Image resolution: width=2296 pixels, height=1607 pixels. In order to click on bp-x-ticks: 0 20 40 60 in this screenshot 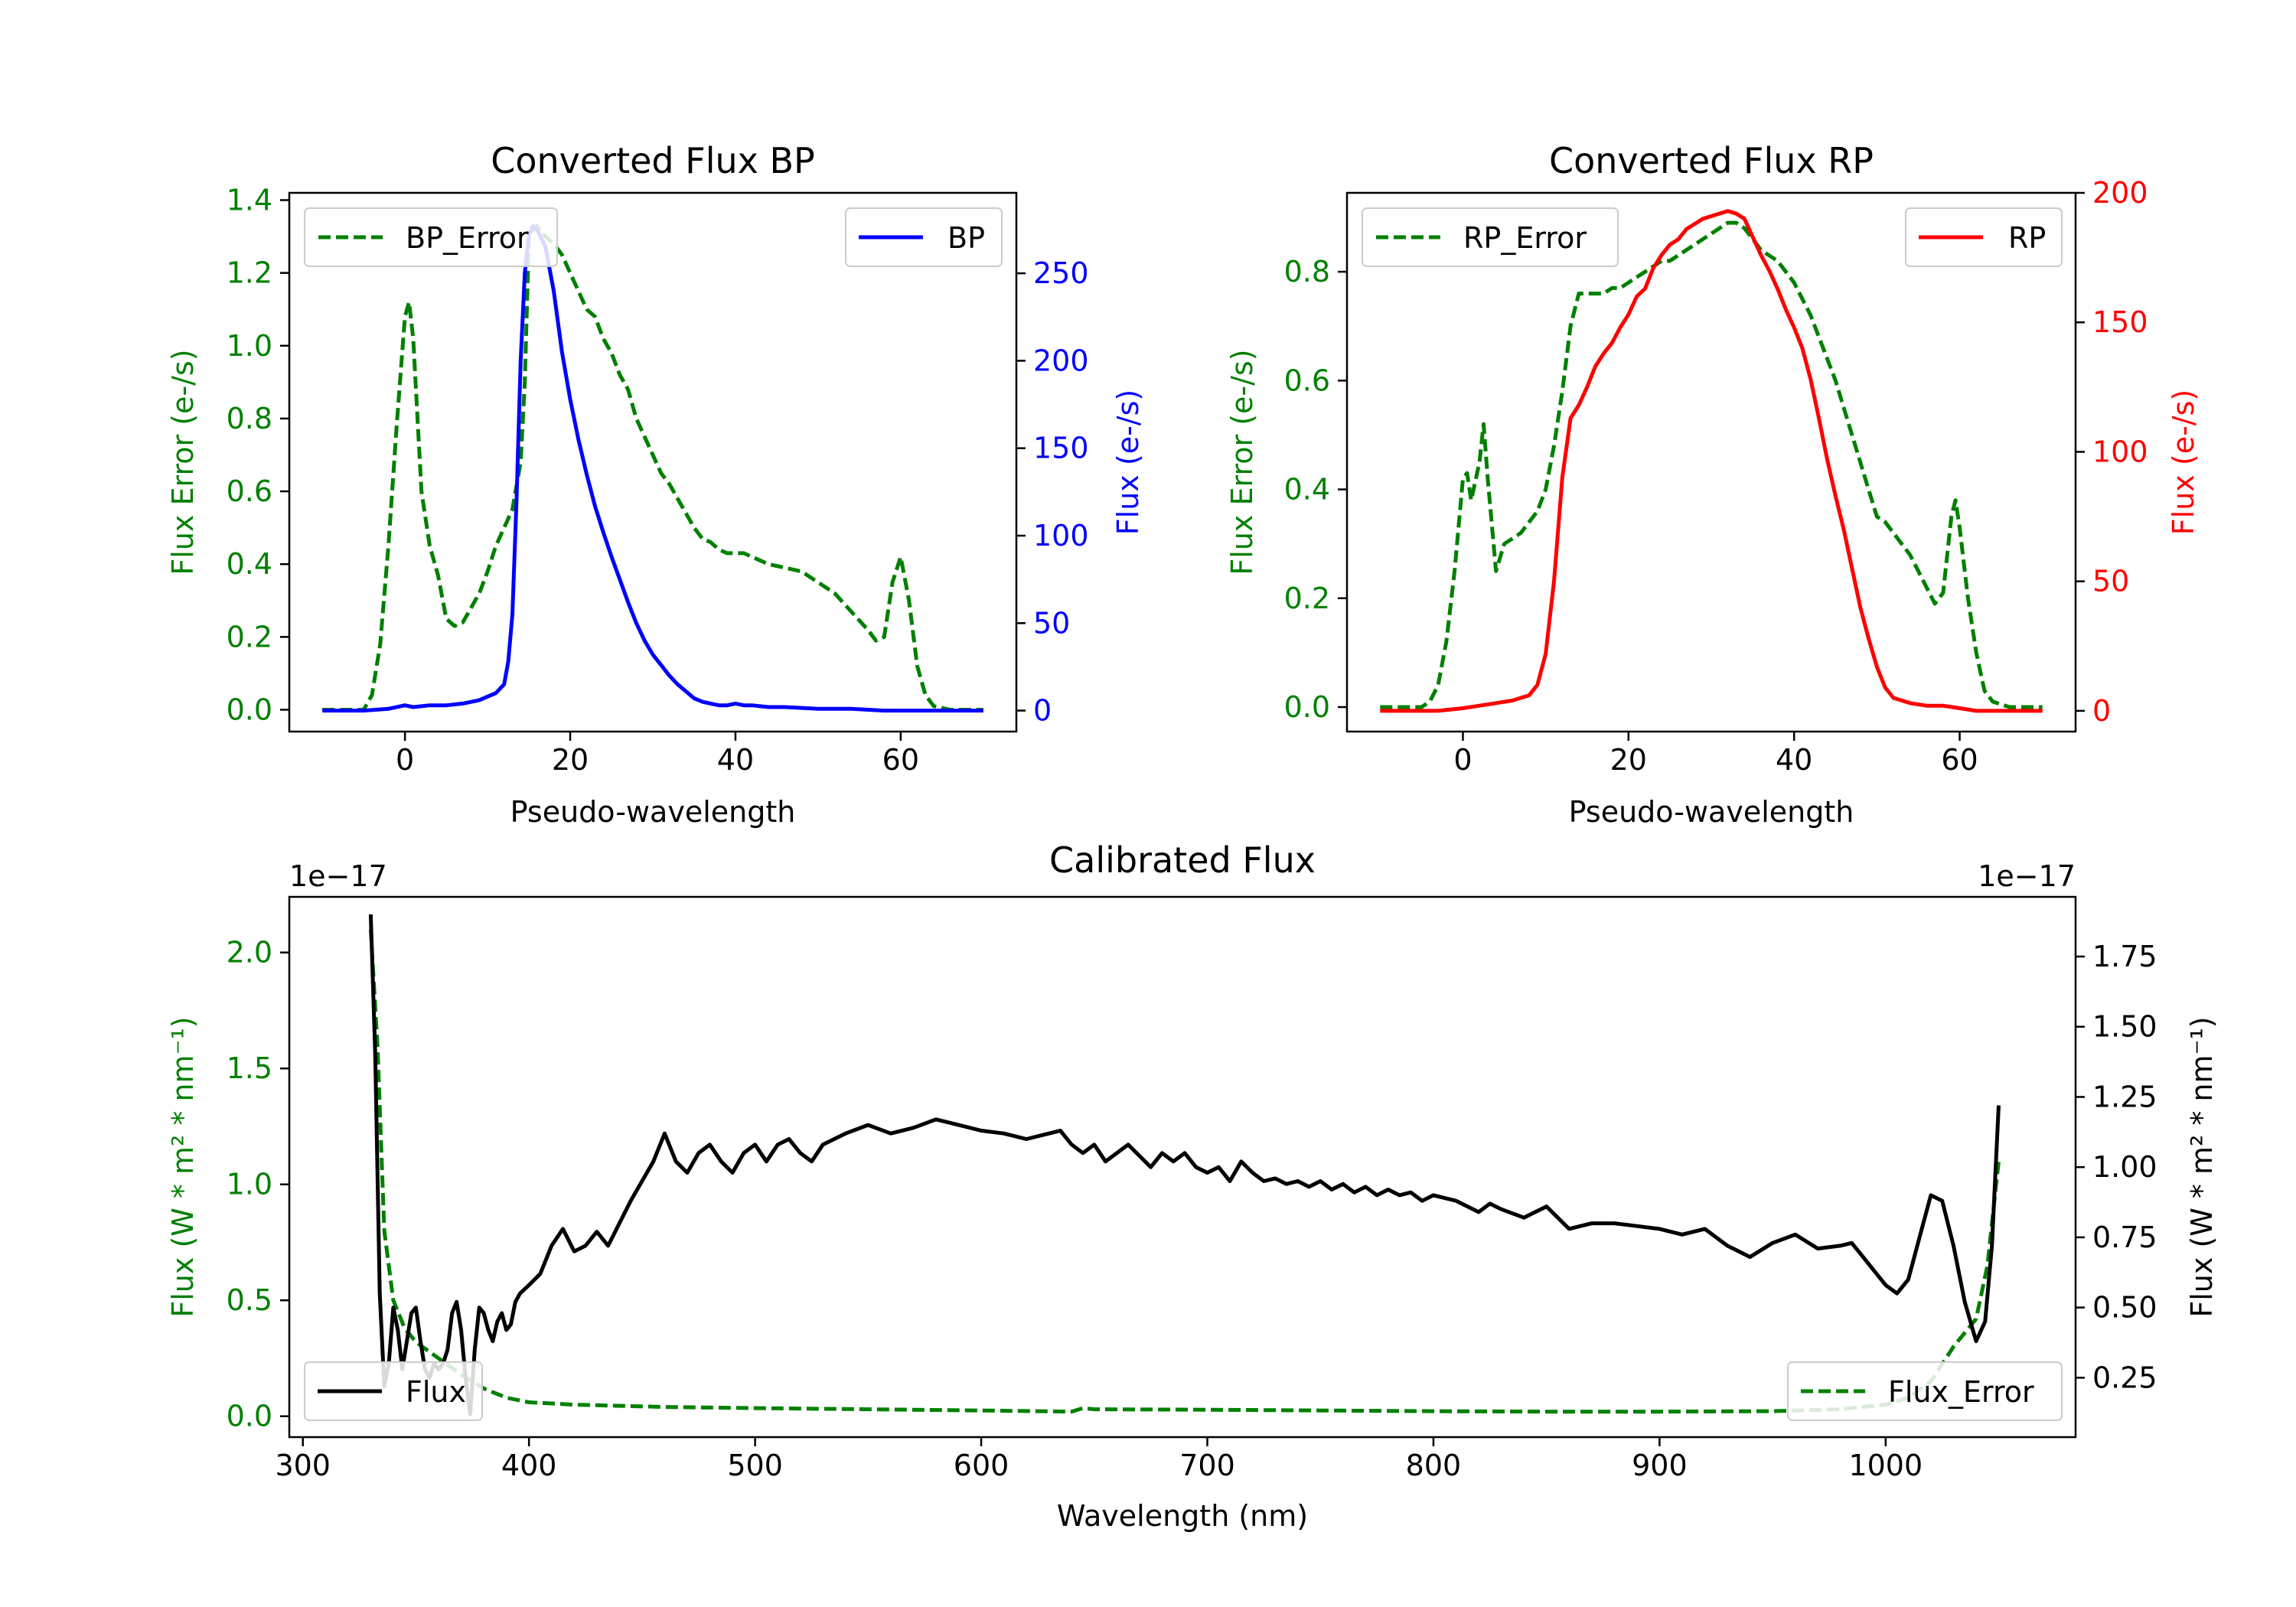, I will do `click(657, 754)`.